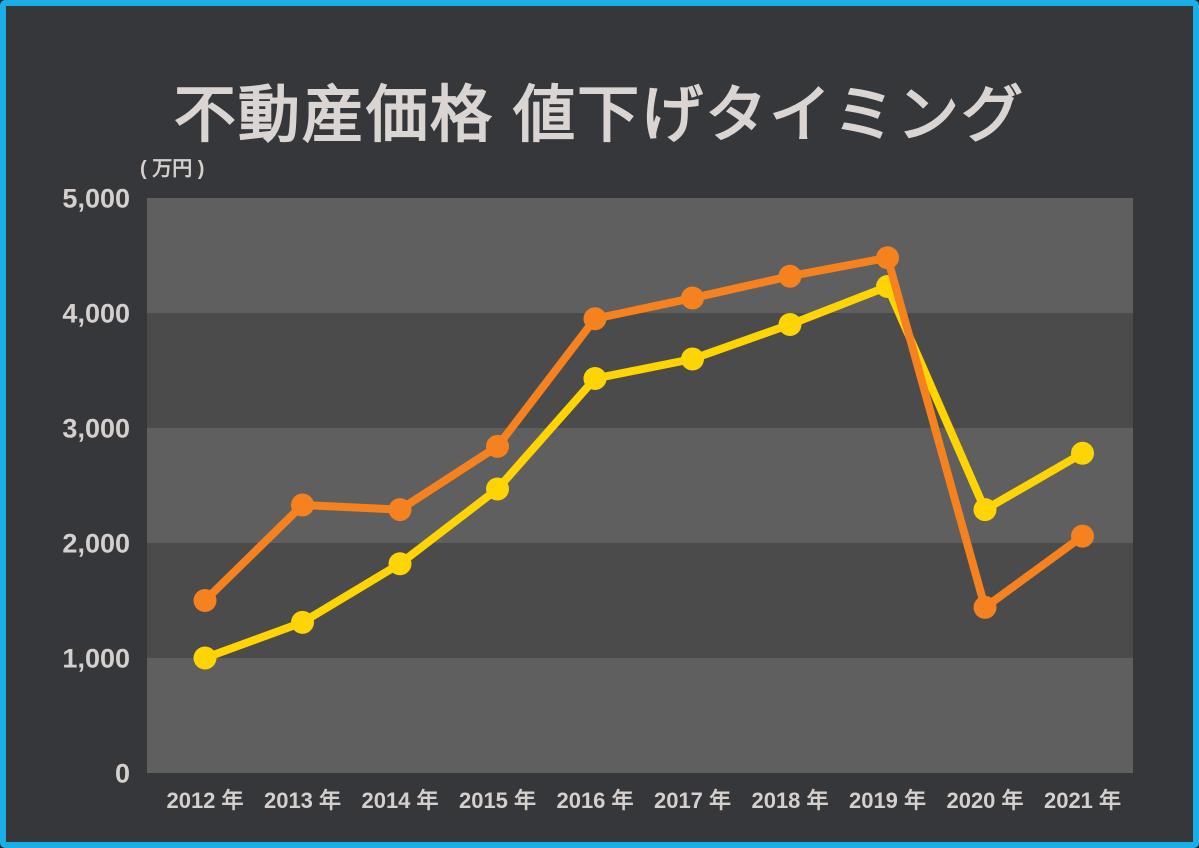 This screenshot has width=1199, height=848. I want to click on x-tick-label: 2019 年, so click(887, 800).